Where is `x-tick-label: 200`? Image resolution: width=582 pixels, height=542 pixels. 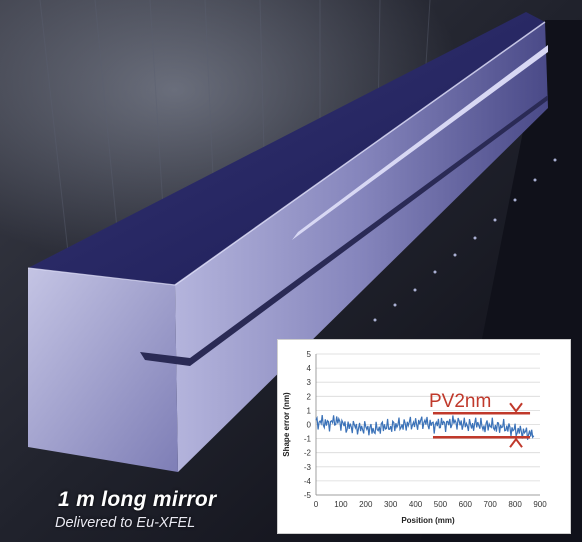
x-tick-label: 200 is located at coordinates (366, 504).